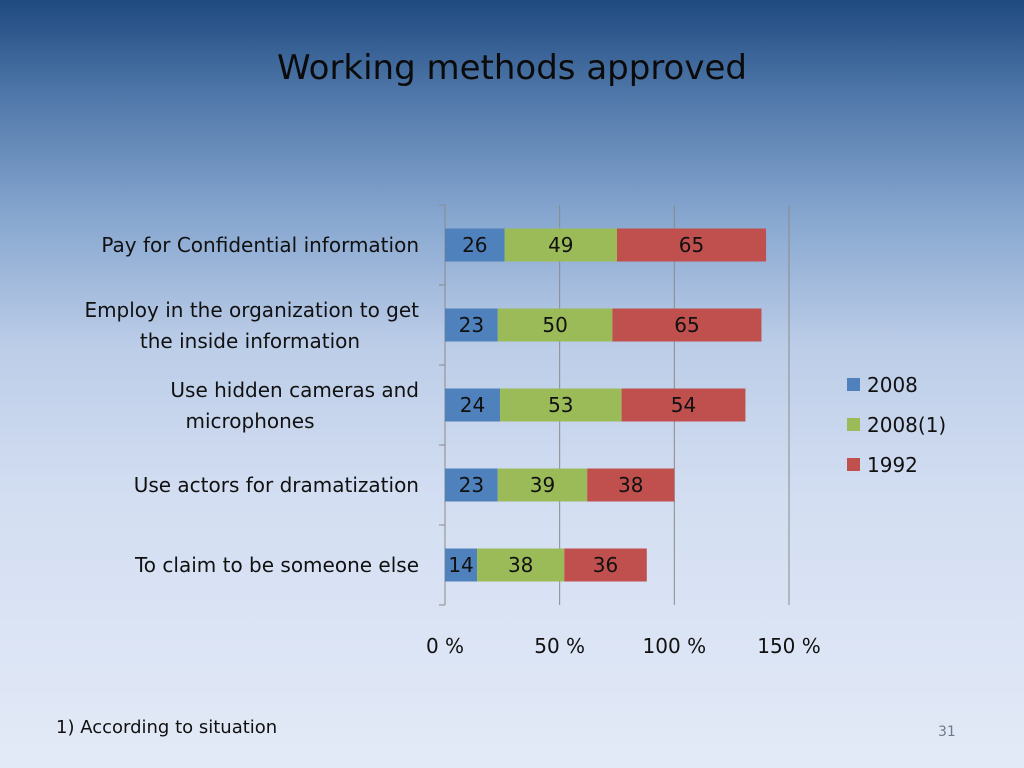 Image resolution: width=1024 pixels, height=768 pixels. What do you see at coordinates (892, 385) in the screenshot?
I see `legend-label: 2008` at bounding box center [892, 385].